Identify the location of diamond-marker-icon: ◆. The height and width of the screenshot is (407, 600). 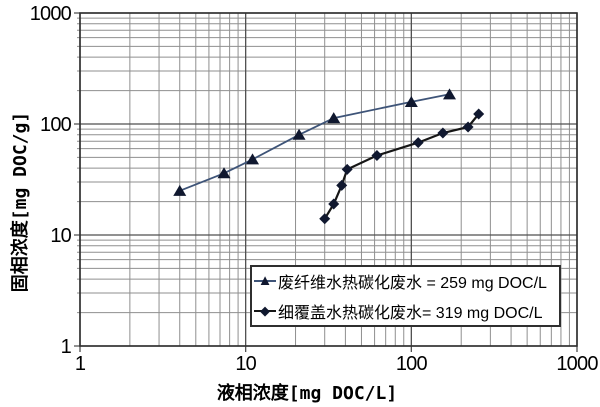
(265, 311).